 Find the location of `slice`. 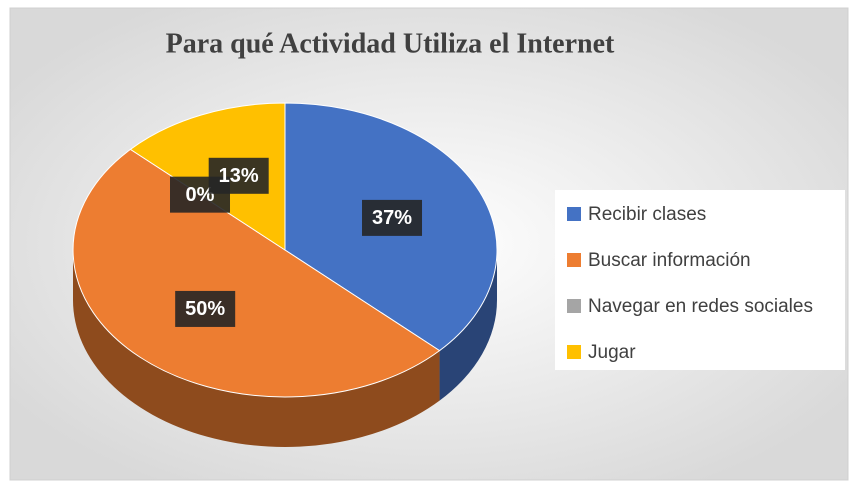

slice is located at coordinates (207, 176).